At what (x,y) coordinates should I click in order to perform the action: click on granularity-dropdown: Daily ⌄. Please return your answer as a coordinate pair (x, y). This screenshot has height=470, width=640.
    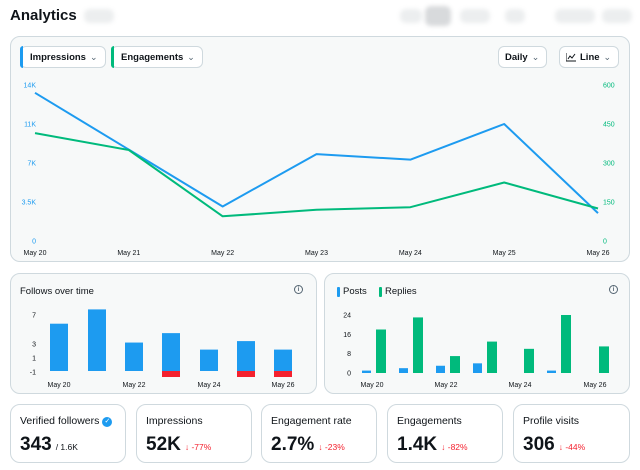
    Looking at the image, I should click on (523, 57).